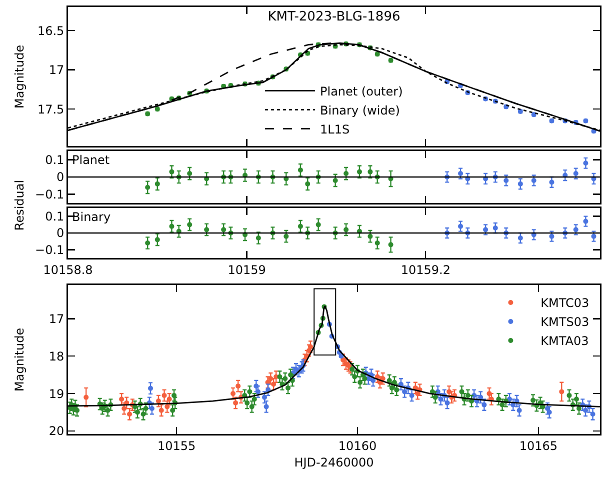  Describe the element at coordinates (564, 341) in the screenshot. I see `legend-label: KMTA03` at that location.